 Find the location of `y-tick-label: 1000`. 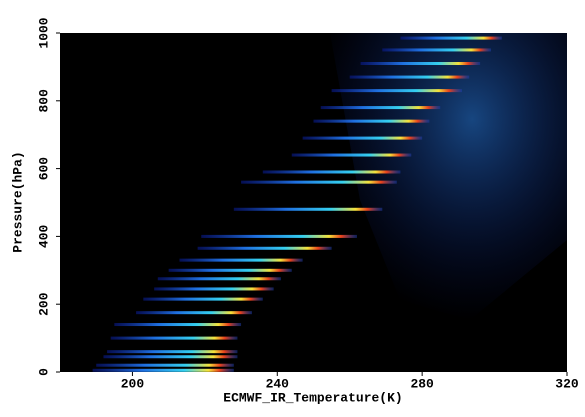

y-tick-label: 1000 is located at coordinates (43, 32).